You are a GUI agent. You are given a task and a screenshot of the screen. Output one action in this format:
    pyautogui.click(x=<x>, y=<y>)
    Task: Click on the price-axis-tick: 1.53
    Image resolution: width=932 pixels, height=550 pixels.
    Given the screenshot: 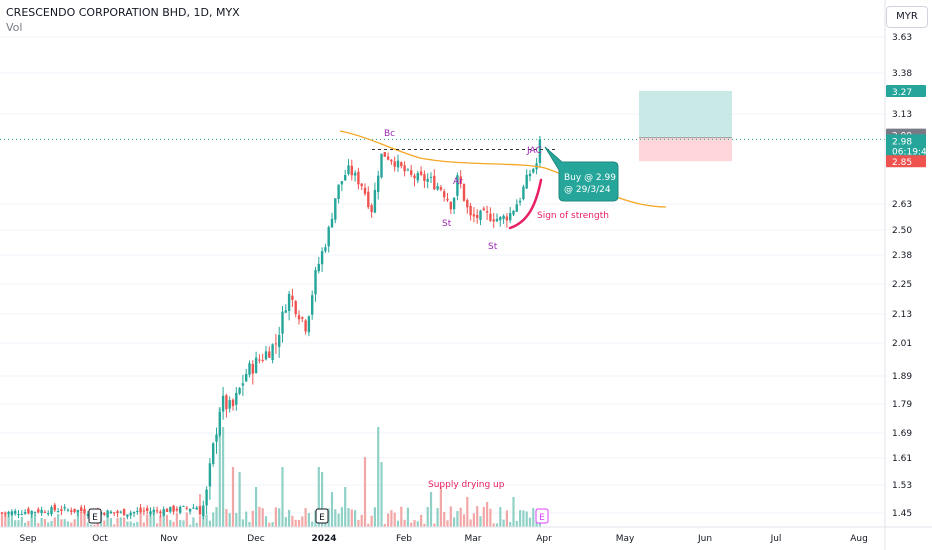 What is the action you would take?
    pyautogui.click(x=902, y=486)
    